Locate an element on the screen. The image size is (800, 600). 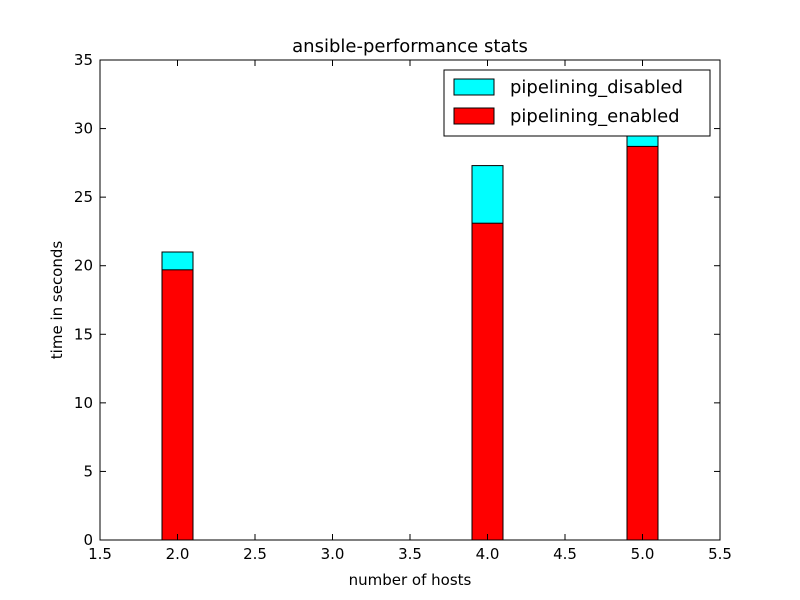
x-tick-label: 3.5 is located at coordinates (410, 554).